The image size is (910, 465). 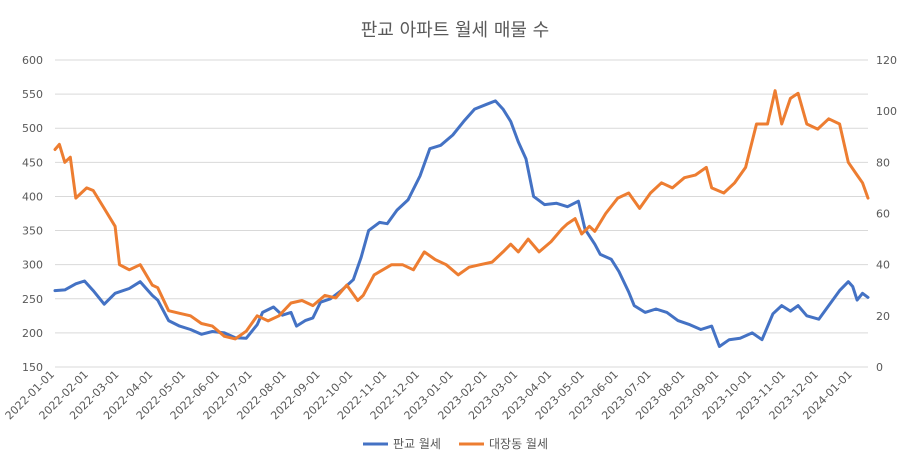 I want to click on right-tick-label: 100, so click(x=886, y=111).